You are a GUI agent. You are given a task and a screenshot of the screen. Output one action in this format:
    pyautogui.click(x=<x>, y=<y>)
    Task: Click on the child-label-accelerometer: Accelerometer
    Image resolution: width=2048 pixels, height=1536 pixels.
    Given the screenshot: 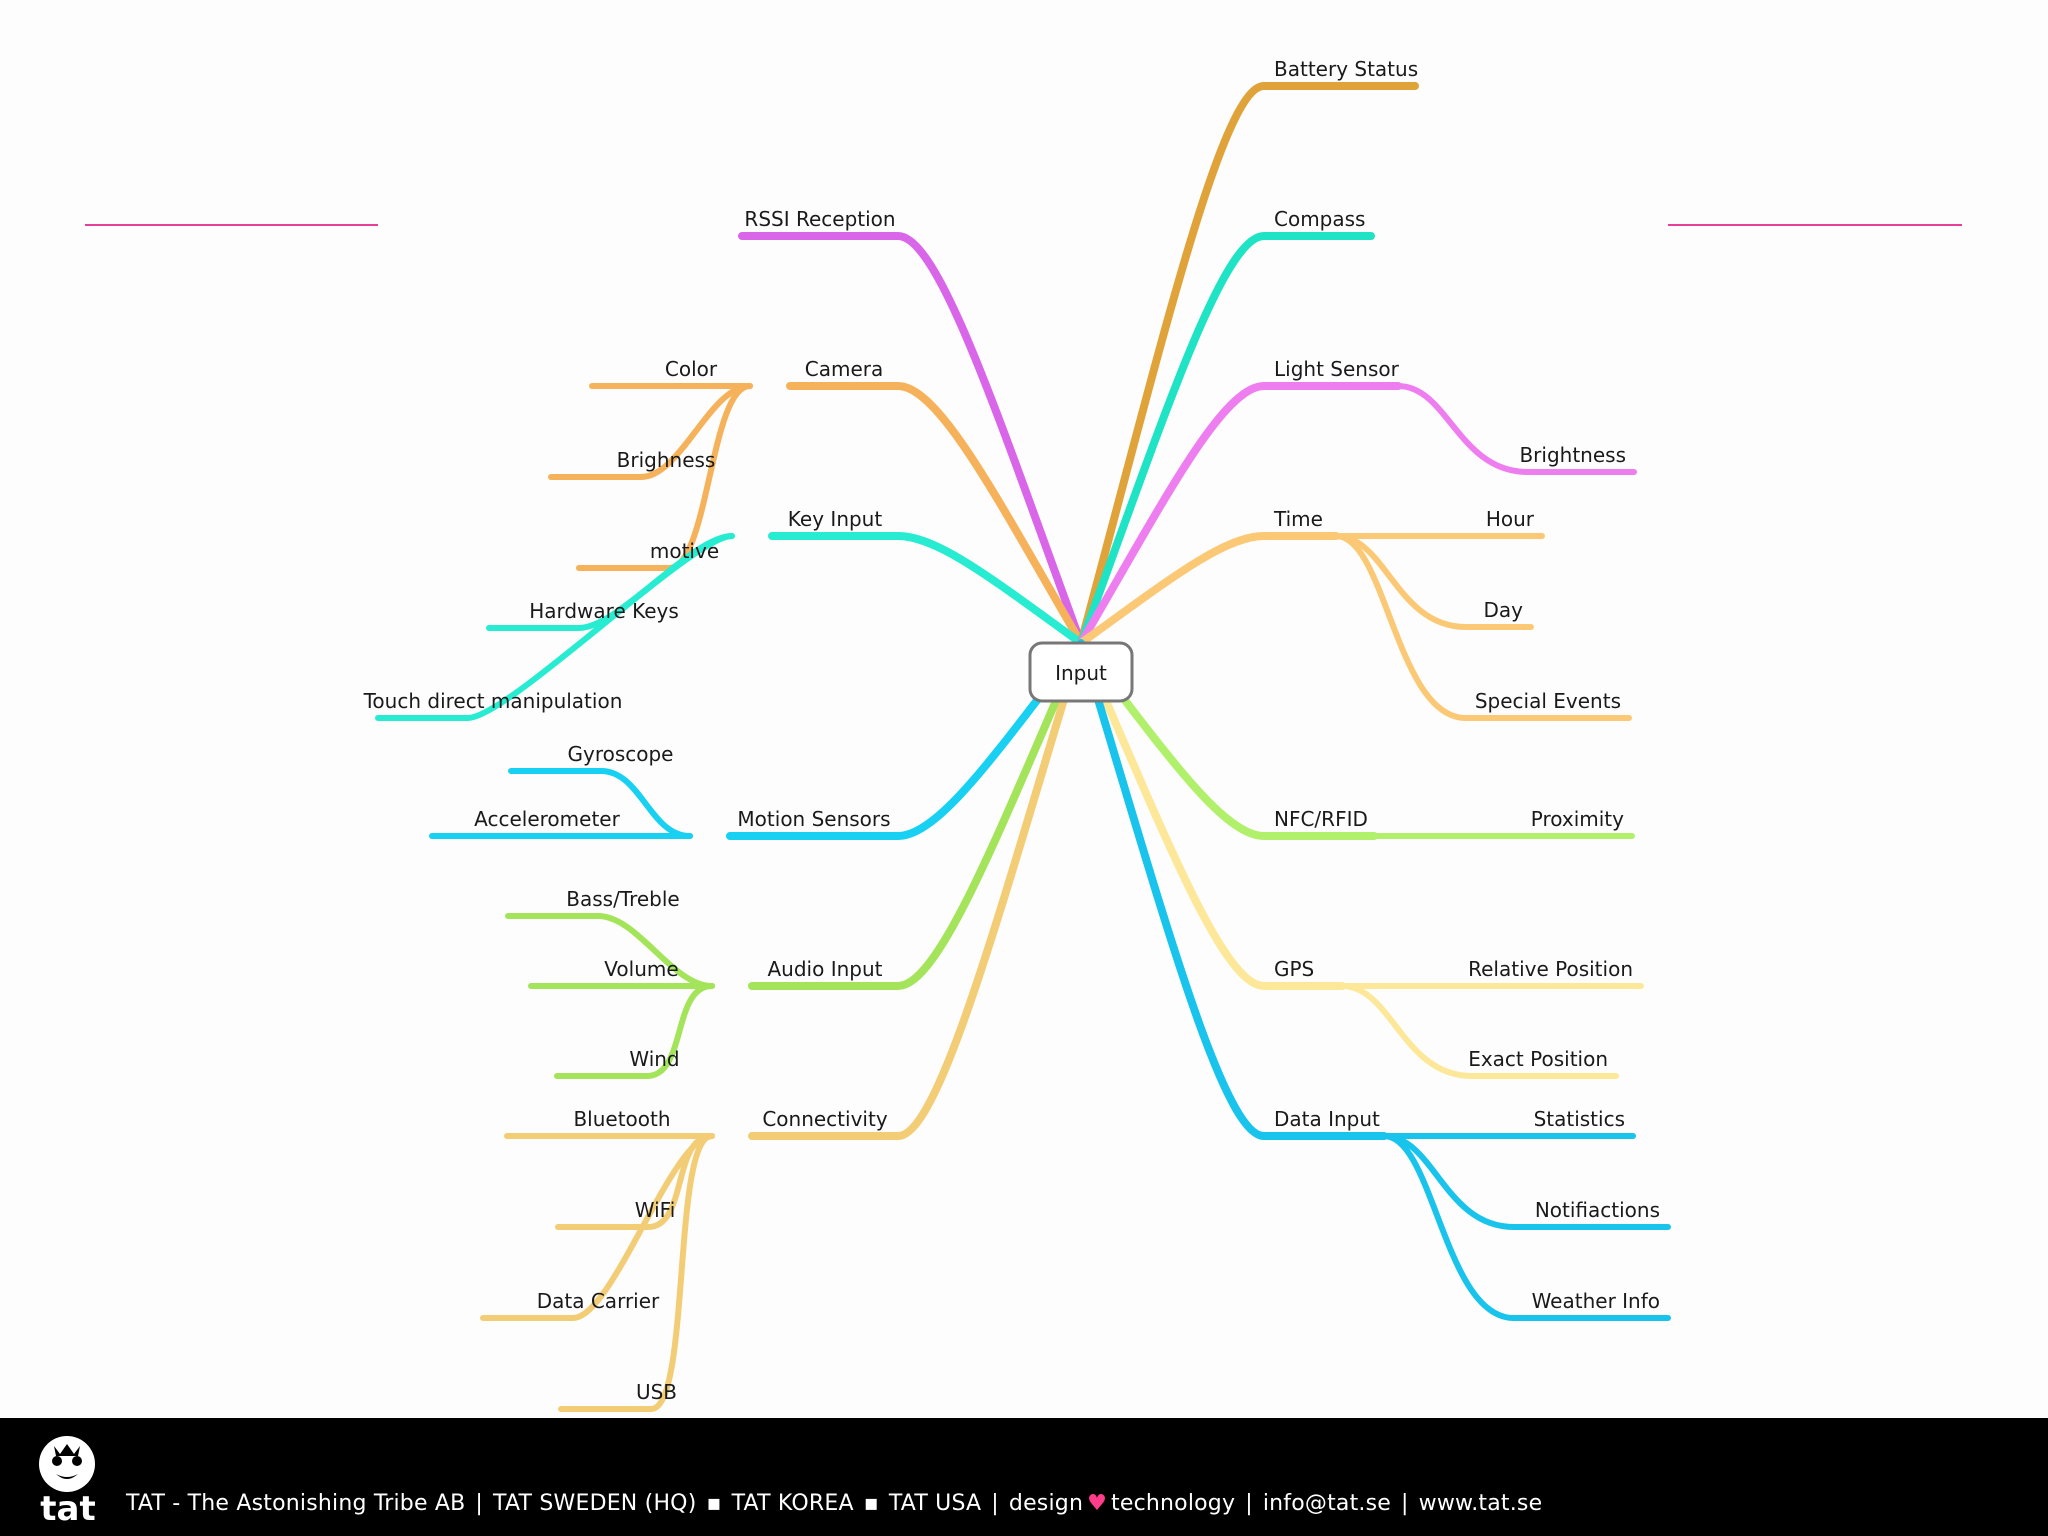 What is the action you would take?
    pyautogui.click(x=547, y=819)
    